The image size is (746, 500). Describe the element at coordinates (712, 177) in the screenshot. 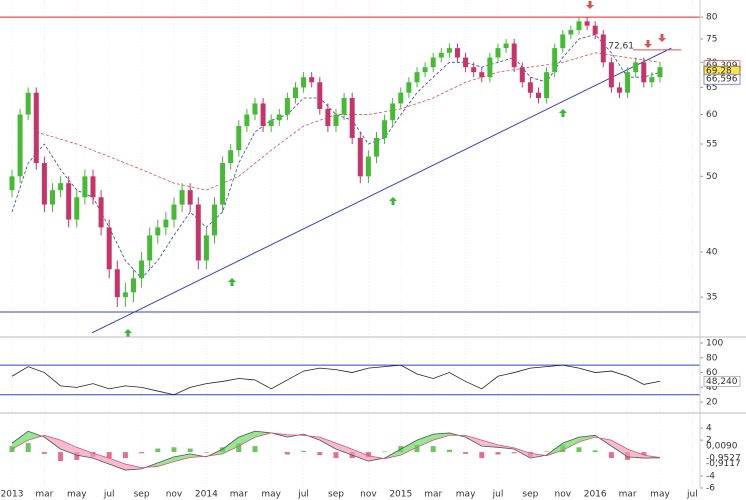

I see `y-tick-label: 50` at that location.